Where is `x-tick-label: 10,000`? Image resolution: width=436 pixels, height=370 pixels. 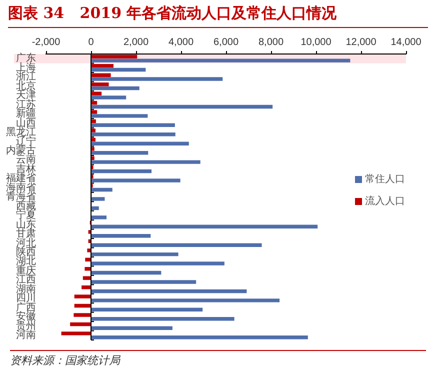
x-tick-label: 10,000 is located at coordinates (316, 42).